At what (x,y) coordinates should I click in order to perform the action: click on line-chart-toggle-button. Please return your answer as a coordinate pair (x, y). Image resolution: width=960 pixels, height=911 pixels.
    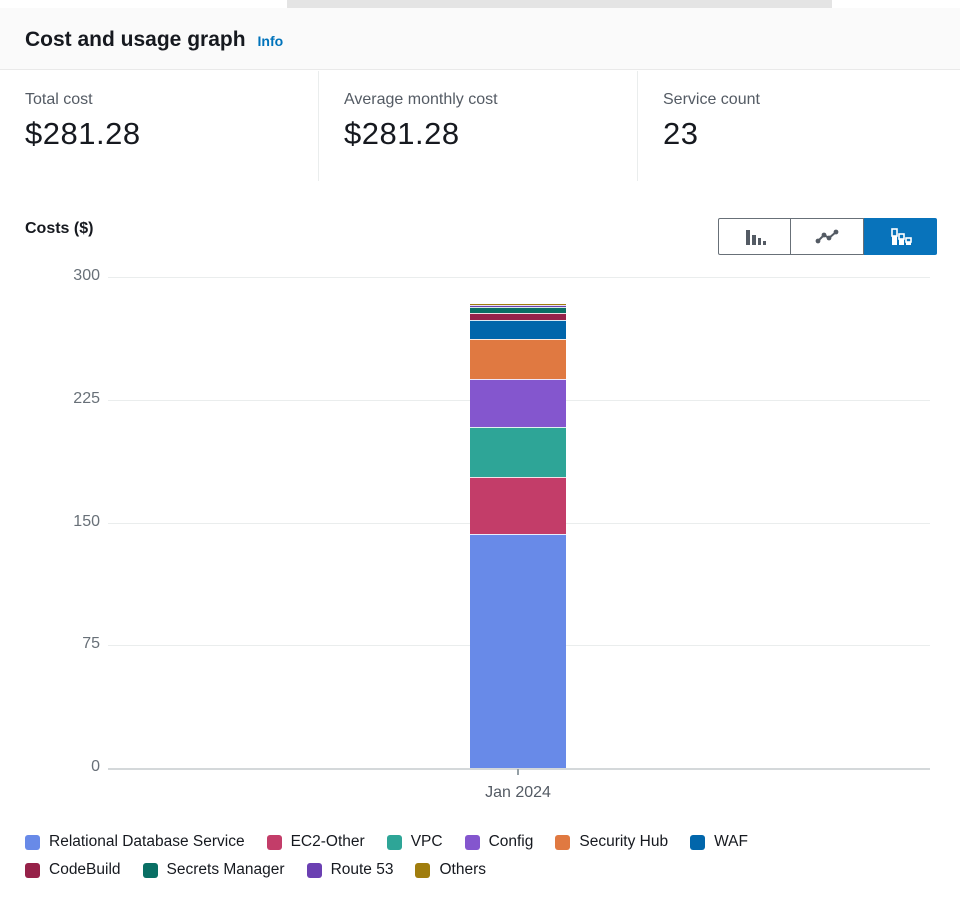
    Looking at the image, I should click on (827, 236).